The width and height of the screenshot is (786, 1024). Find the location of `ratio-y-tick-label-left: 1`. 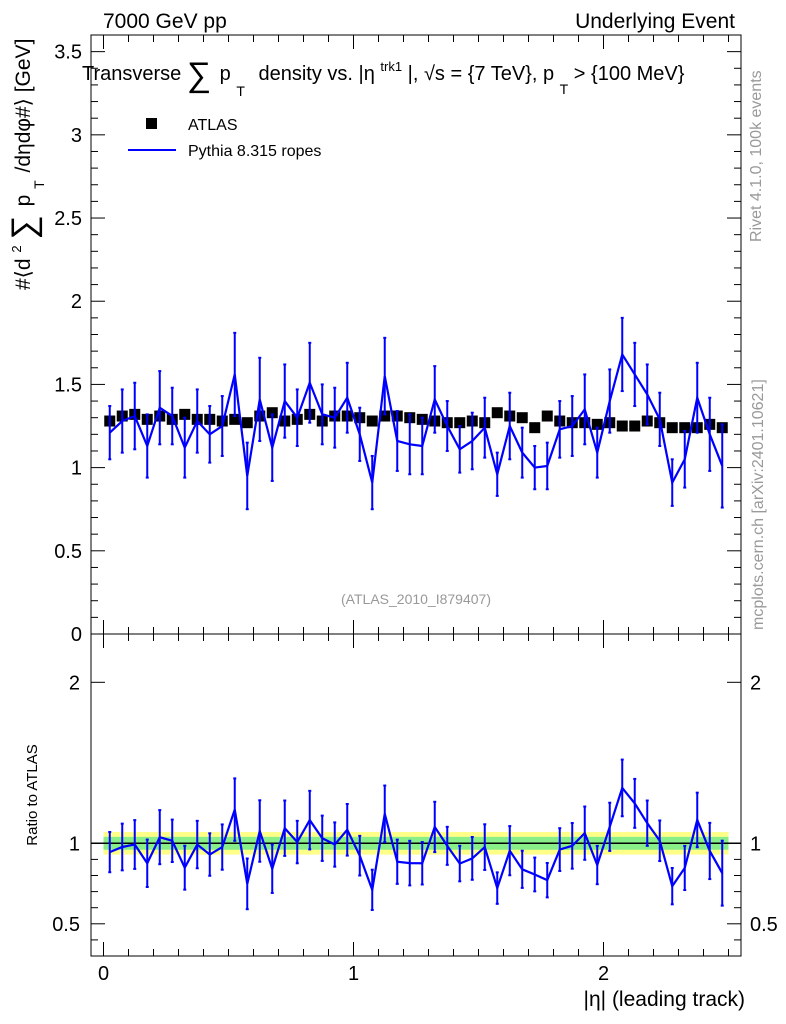

ratio-y-tick-label-left: 1 is located at coordinates (74, 844).